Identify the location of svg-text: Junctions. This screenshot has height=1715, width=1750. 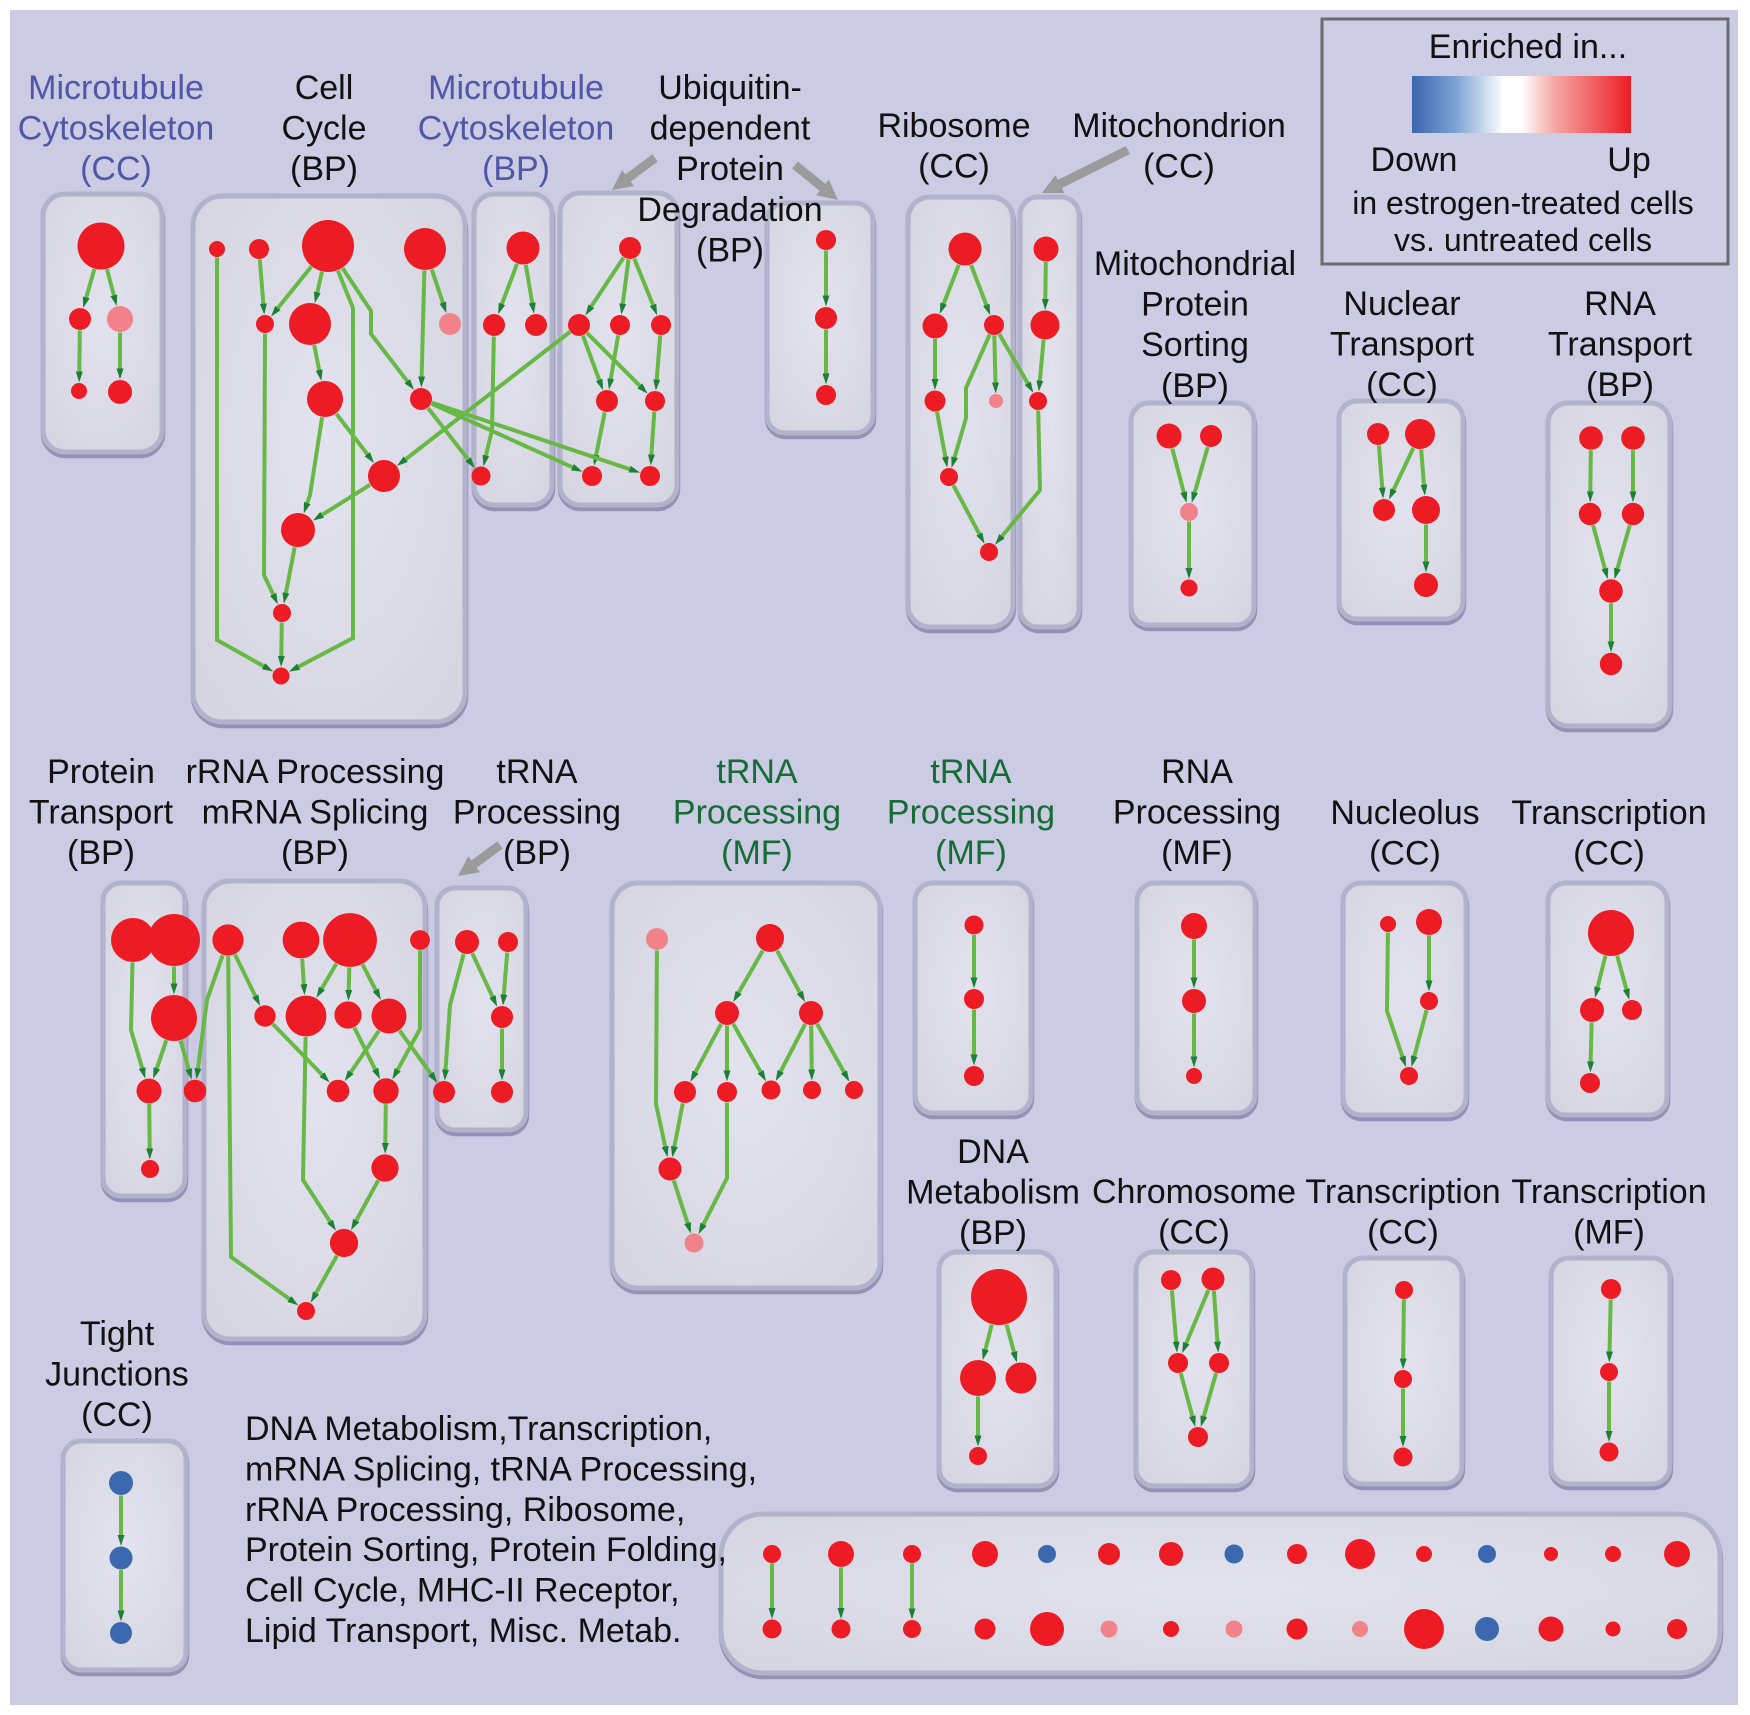
(117, 1375).